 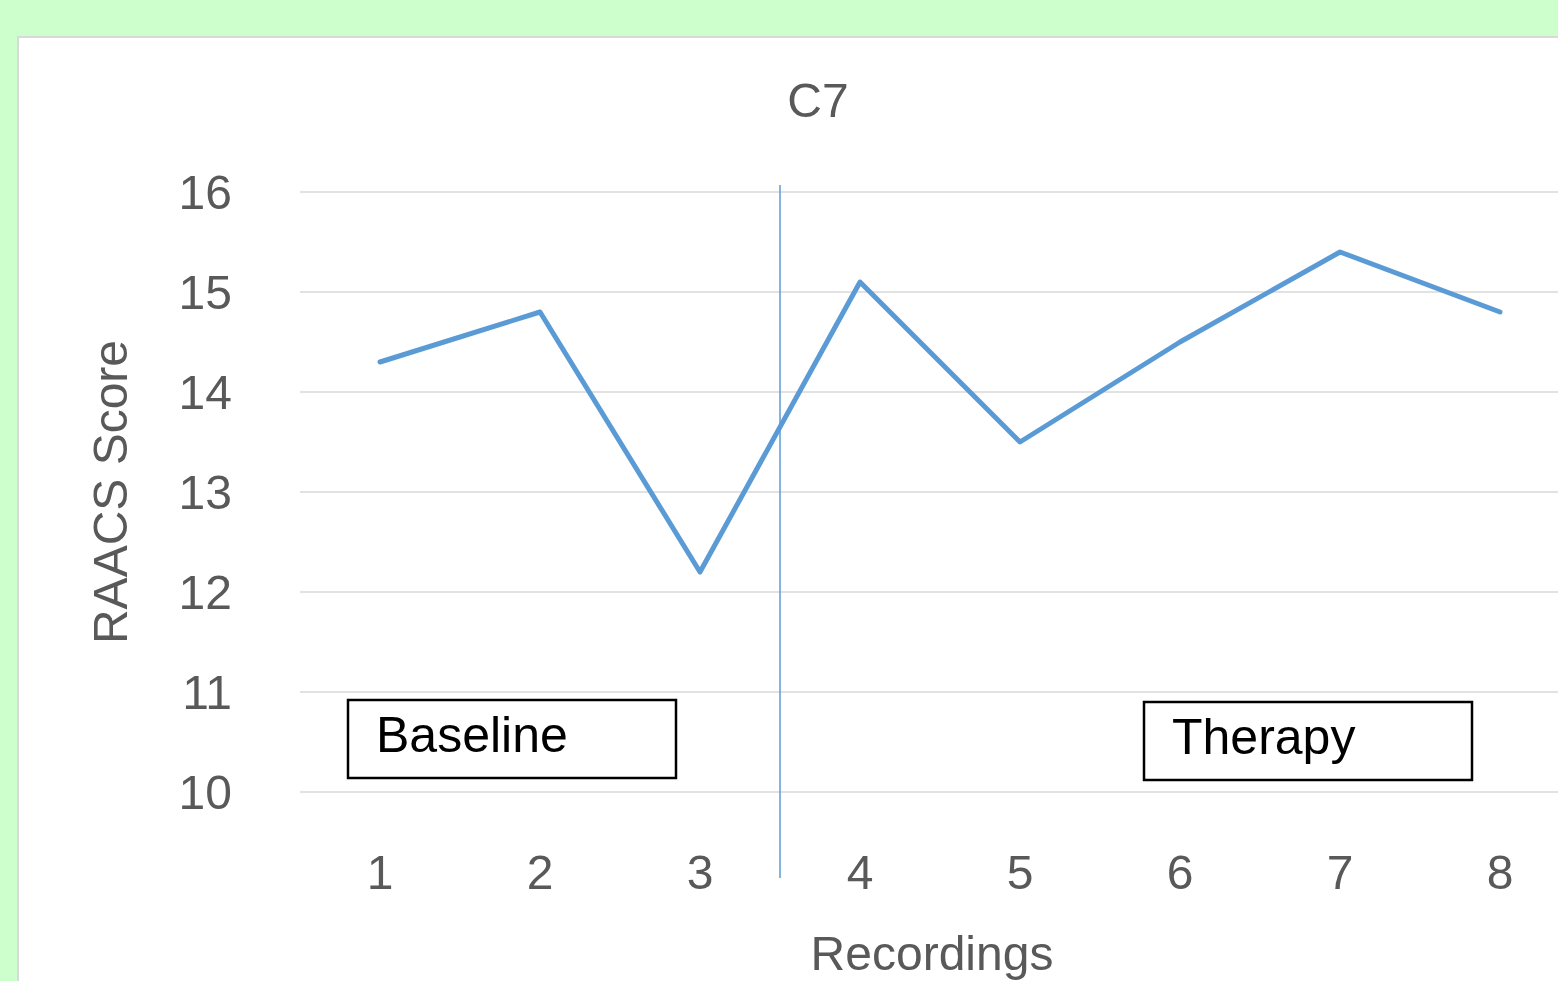 I want to click on x-tick-label: 6, so click(x=1180, y=872).